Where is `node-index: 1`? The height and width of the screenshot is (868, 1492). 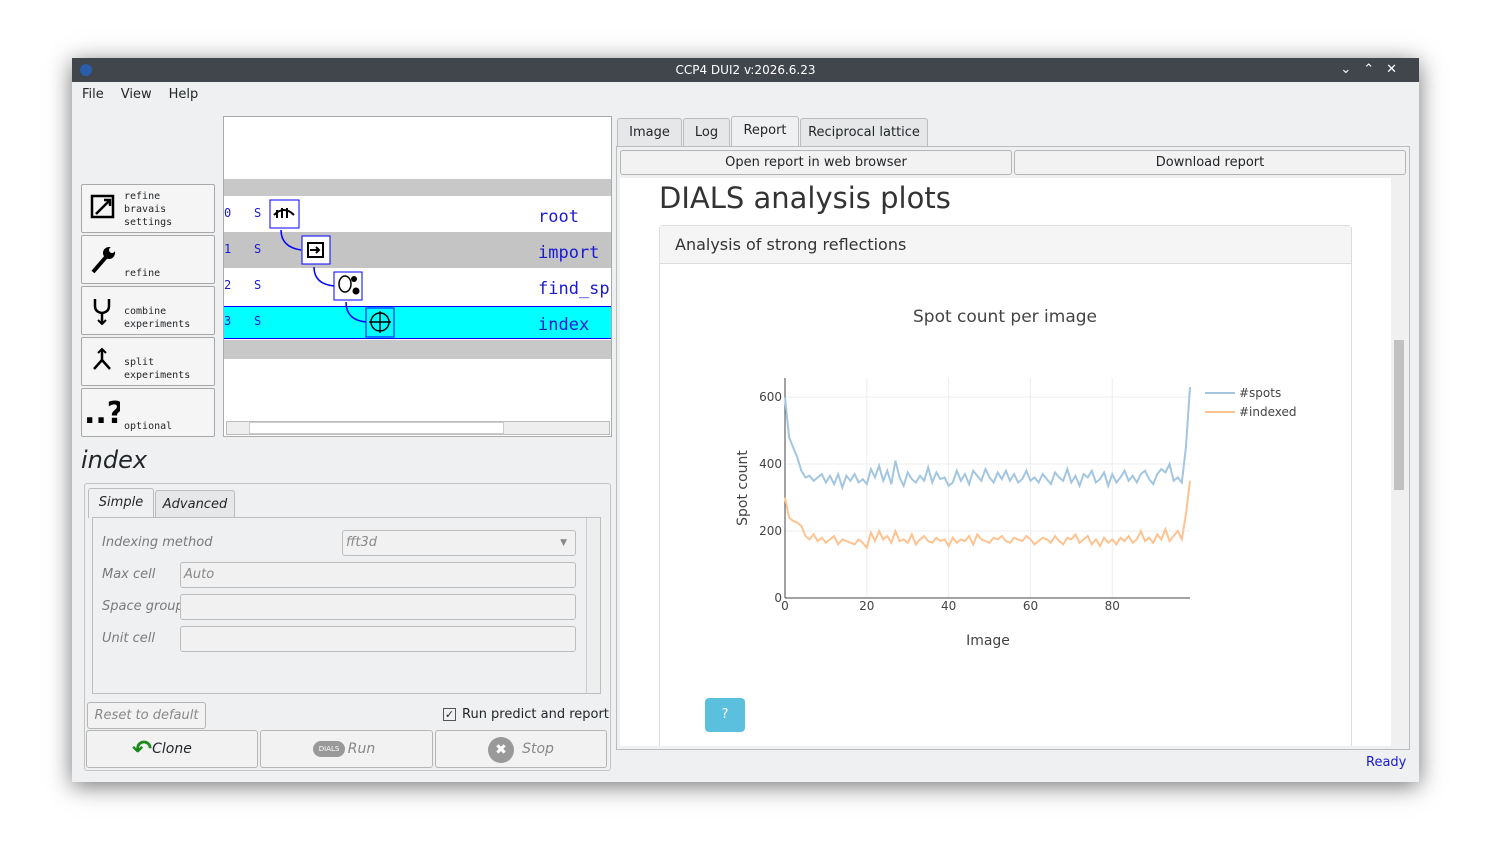
node-index: 1 is located at coordinates (228, 249).